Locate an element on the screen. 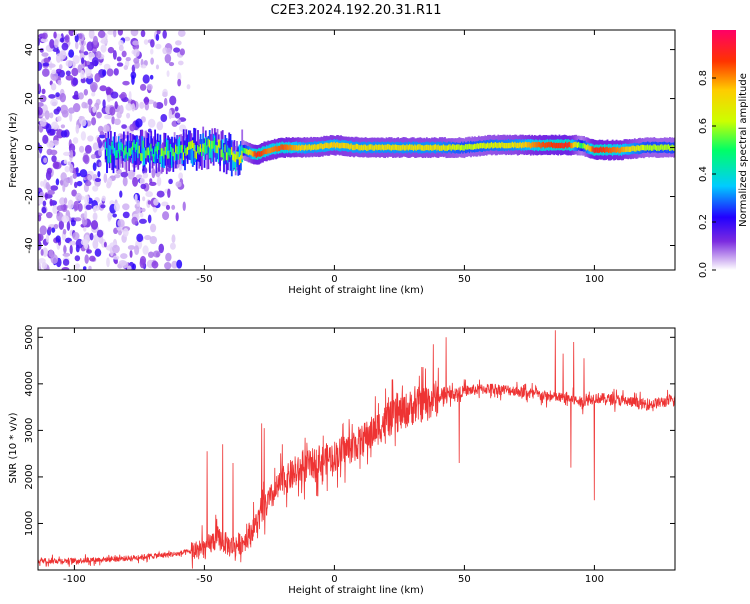 The image size is (750, 604). y-tick-label: 4000 is located at coordinates (29, 383).